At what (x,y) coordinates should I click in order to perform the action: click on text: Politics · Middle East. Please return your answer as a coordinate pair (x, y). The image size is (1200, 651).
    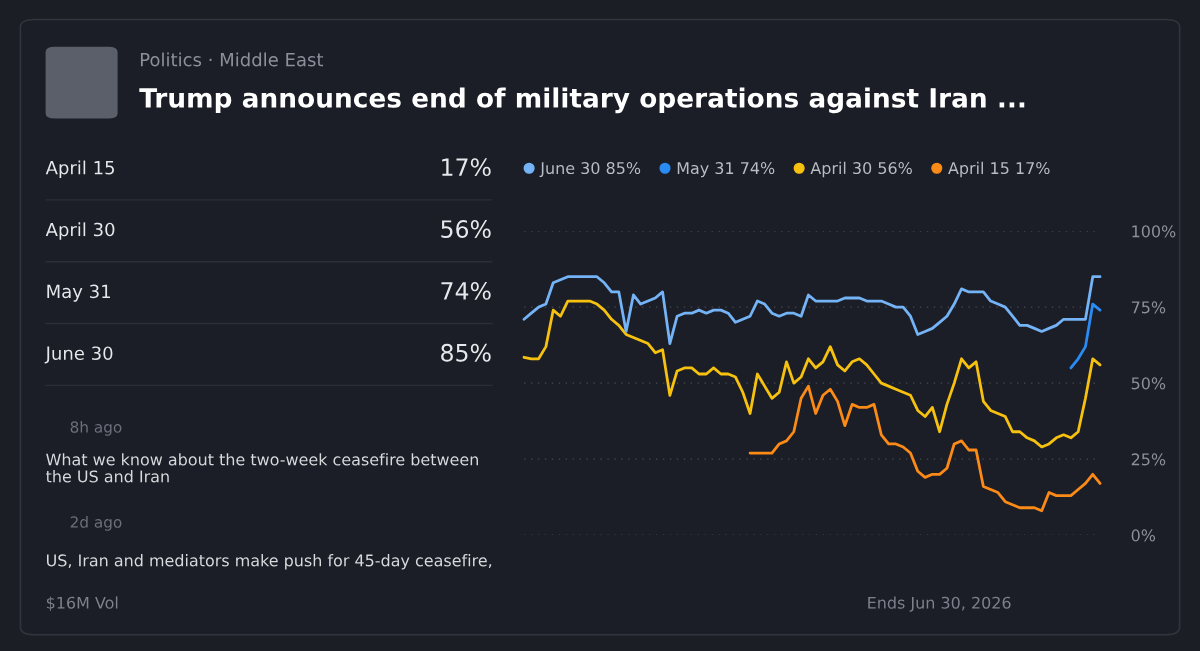
    Looking at the image, I should click on (232, 59).